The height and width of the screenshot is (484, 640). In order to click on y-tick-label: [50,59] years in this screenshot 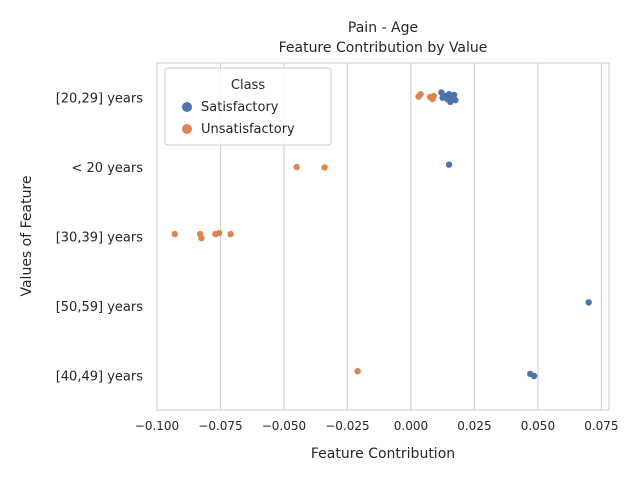, I will do `click(99, 307)`.